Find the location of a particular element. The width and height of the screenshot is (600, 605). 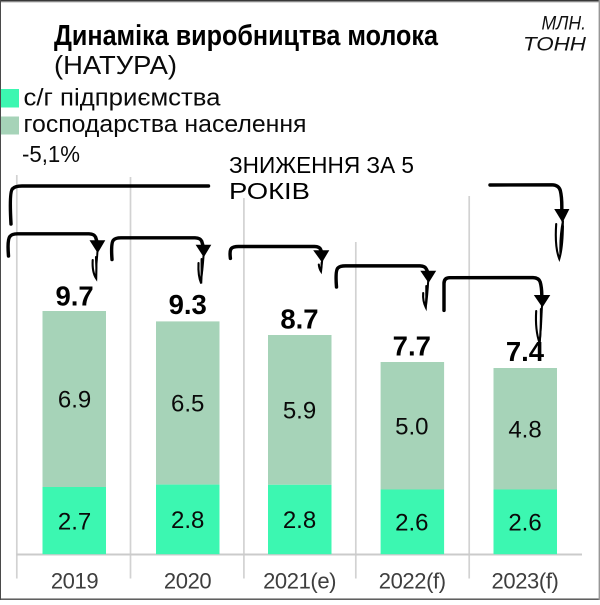

svg-text: господарства населення is located at coordinates (165, 124).